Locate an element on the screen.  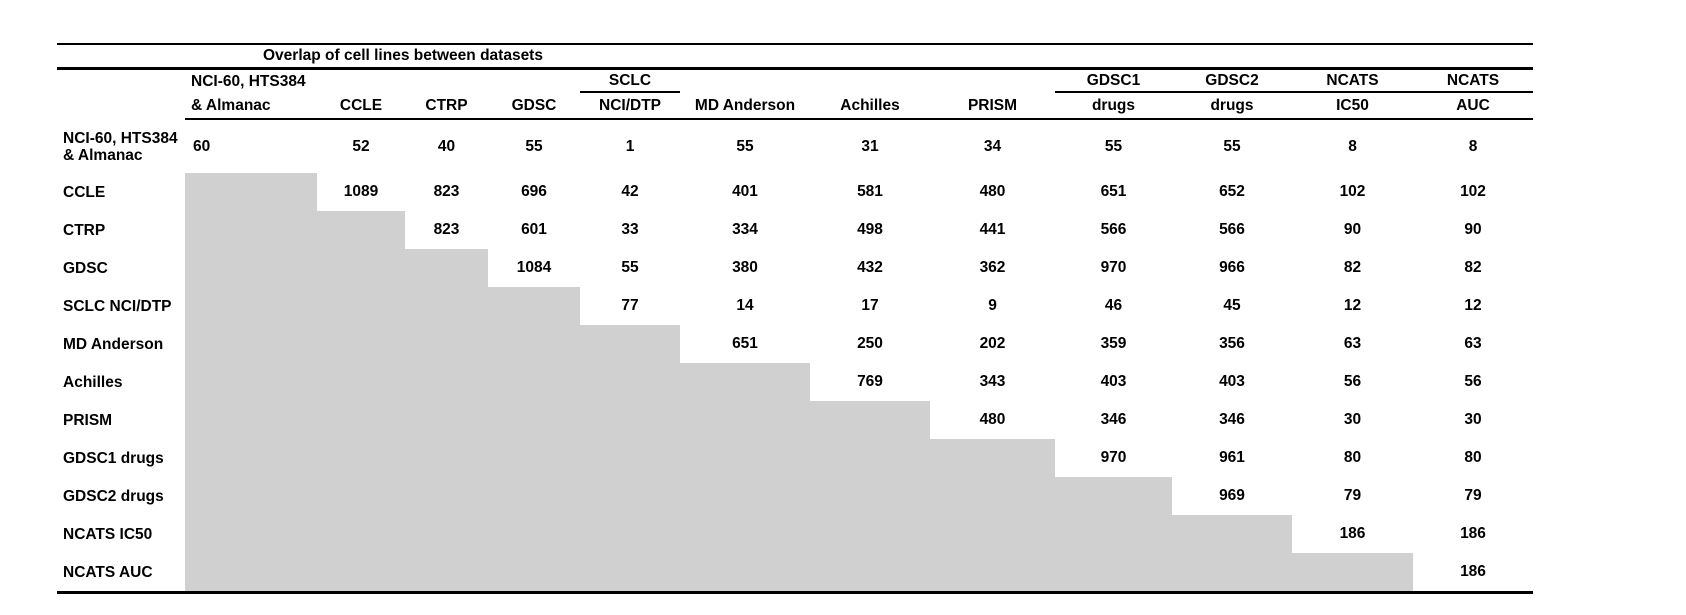
table-row-ncats-ic50: NCATS IC50 186 186 is located at coordinates (795, 534).